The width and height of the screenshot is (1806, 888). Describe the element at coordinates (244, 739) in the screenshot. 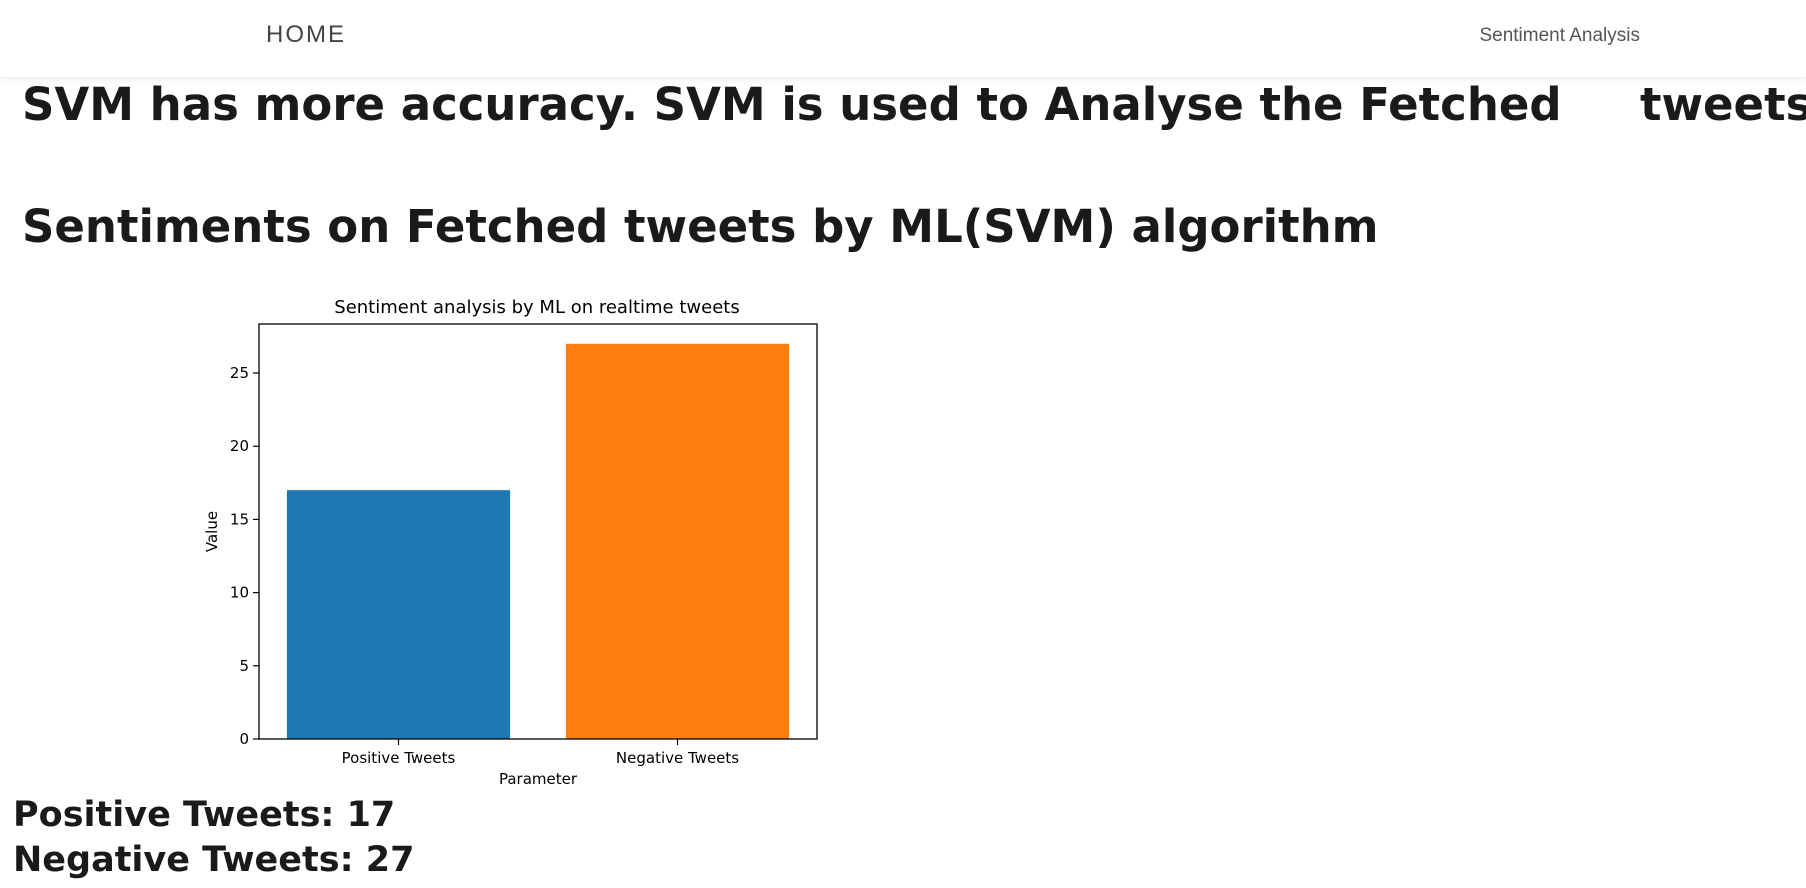

I see `y-tick-label: 0` at that location.